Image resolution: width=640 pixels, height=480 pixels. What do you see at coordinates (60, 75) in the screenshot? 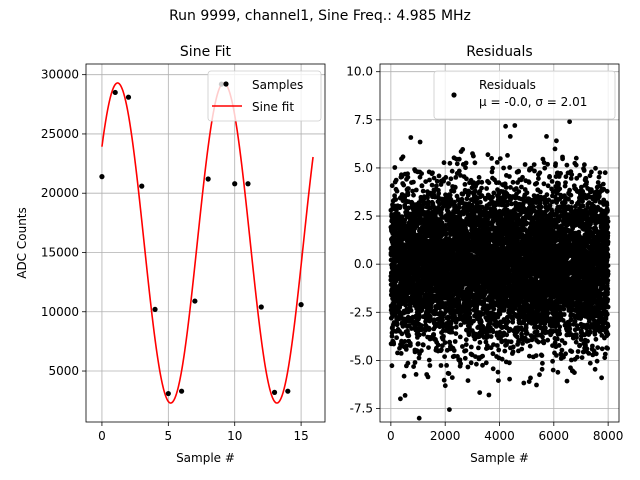
I see `y-tick-label: 30000` at bounding box center [60, 75].